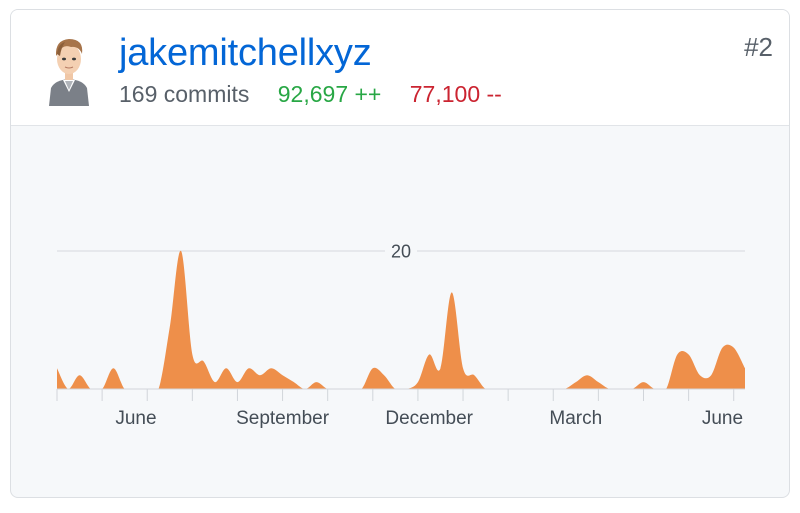 Image resolution: width=800 pixels, height=513 pixels. I want to click on username-link: jakemitchellxyz, so click(245, 53).